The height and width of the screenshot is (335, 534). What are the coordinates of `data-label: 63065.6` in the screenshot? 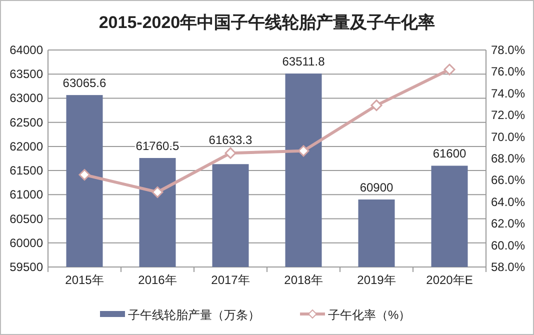 It's located at (84, 83).